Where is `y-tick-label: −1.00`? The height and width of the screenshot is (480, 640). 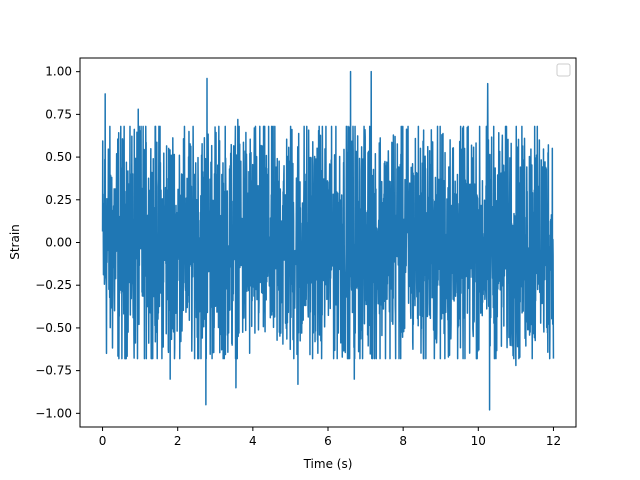 y-tick-label: −1.00 is located at coordinates (53, 413).